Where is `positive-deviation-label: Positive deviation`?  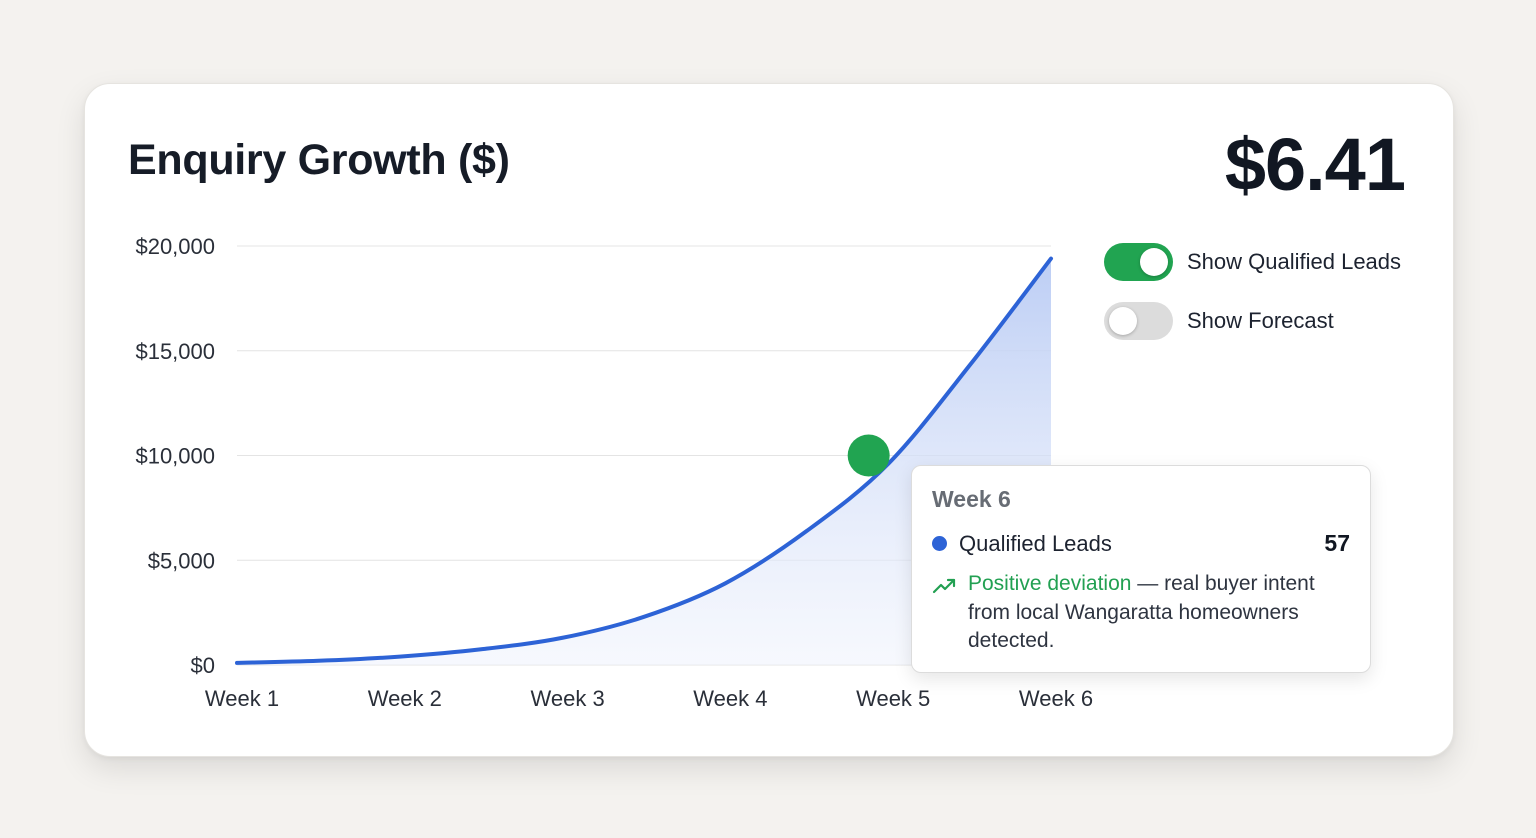 positive-deviation-label: Positive deviation is located at coordinates (1050, 583).